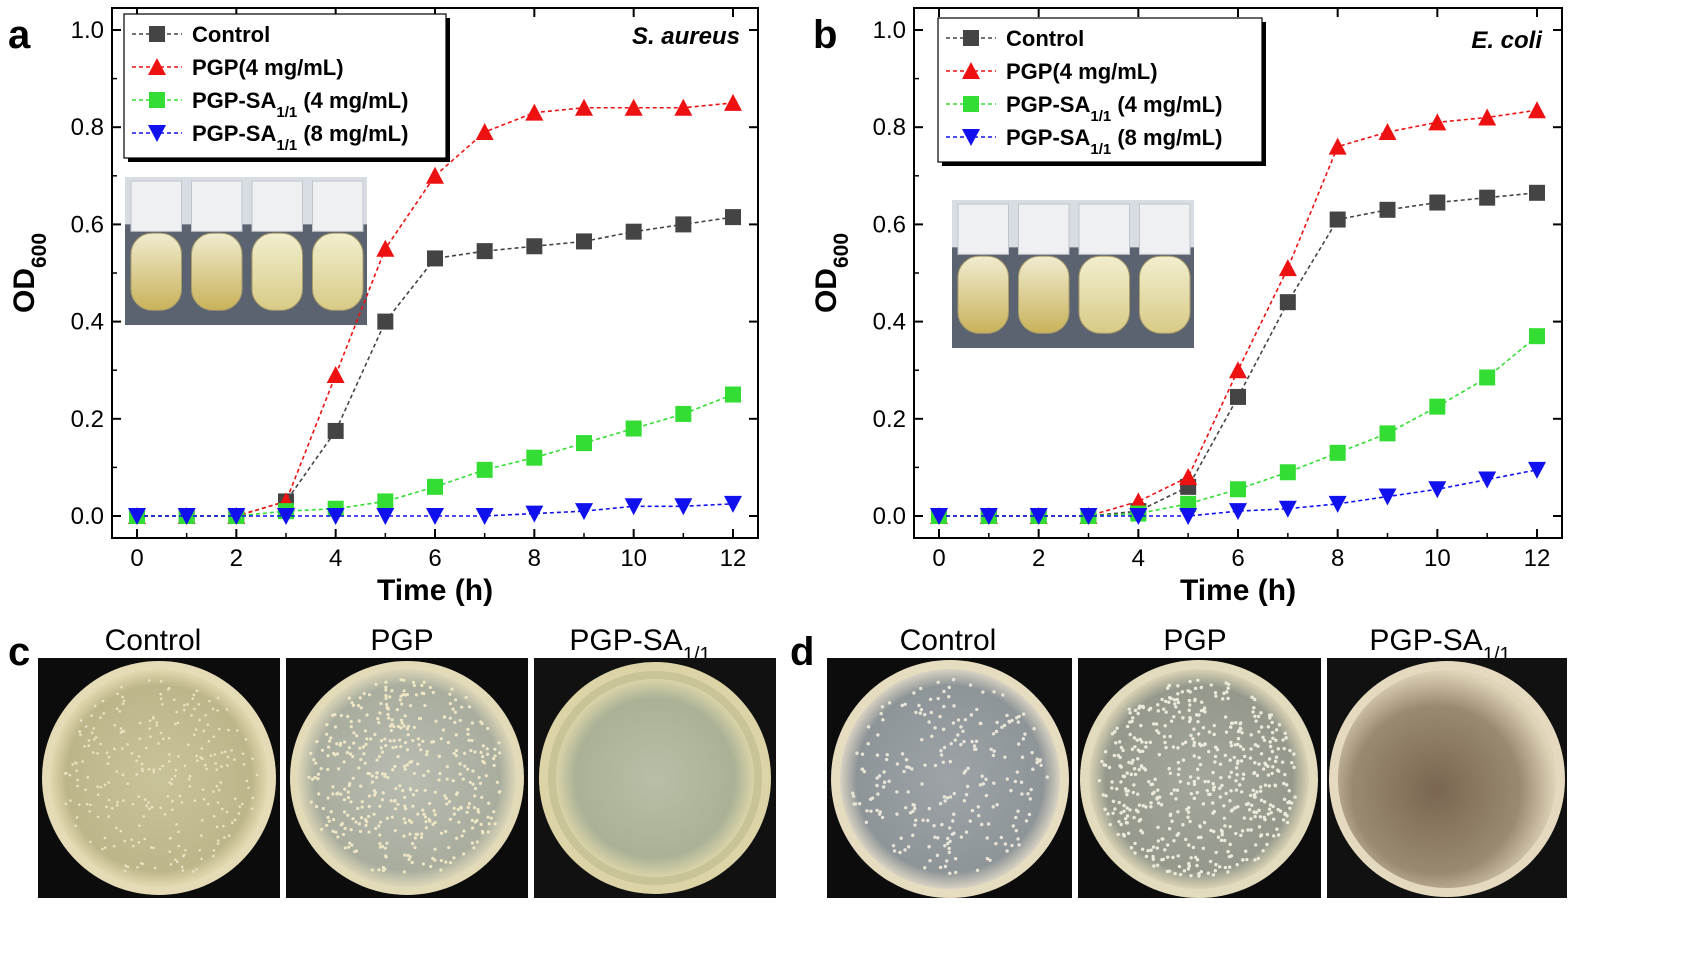 The image size is (1707, 977). Describe the element at coordinates (300, 104) in the screenshot. I see `legend-label-pgp_sa_4: PGP-SA1/1 (4 mg/mL)` at that location.